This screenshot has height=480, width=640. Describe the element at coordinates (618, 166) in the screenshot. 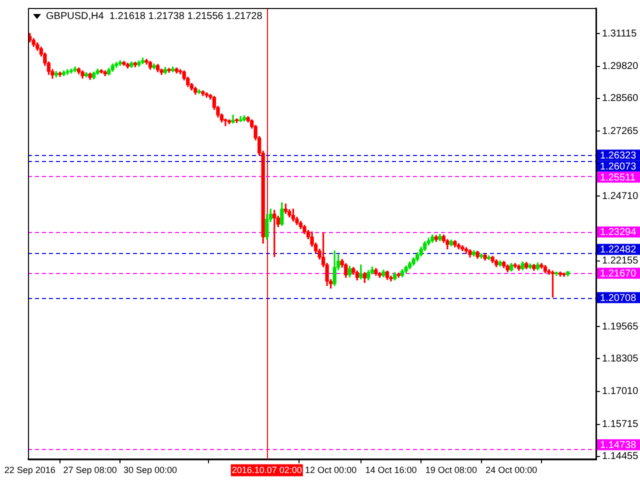

I see `ref-line-label: 1.26073` at that location.